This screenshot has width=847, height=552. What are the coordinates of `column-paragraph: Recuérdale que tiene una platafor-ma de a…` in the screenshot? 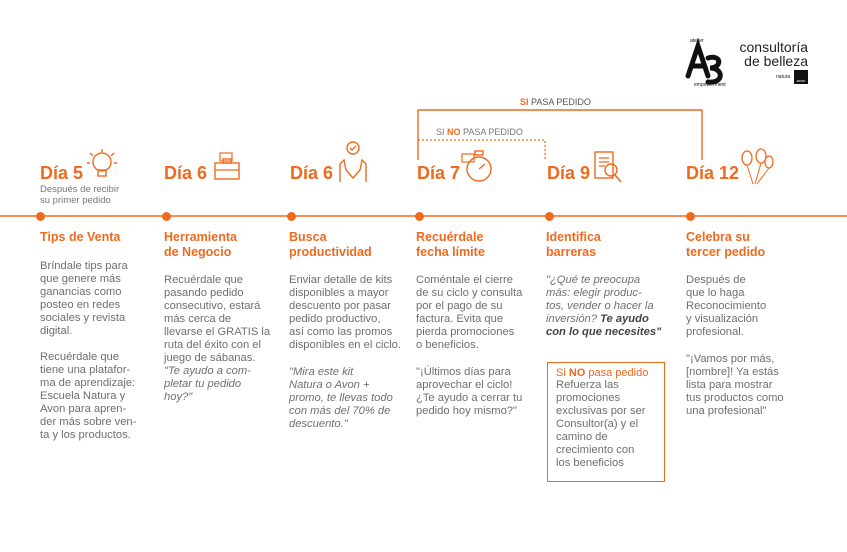 It's located at (88, 396).